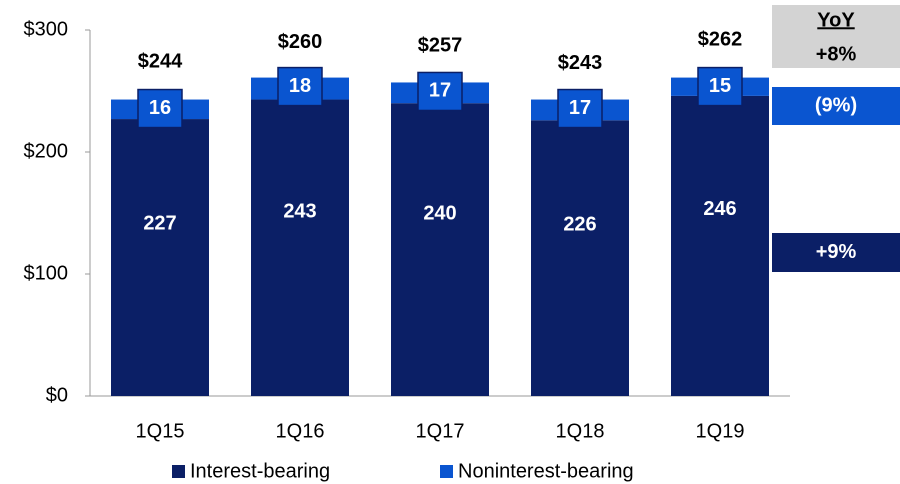  I want to click on y-tick-label: $100, so click(46, 273).